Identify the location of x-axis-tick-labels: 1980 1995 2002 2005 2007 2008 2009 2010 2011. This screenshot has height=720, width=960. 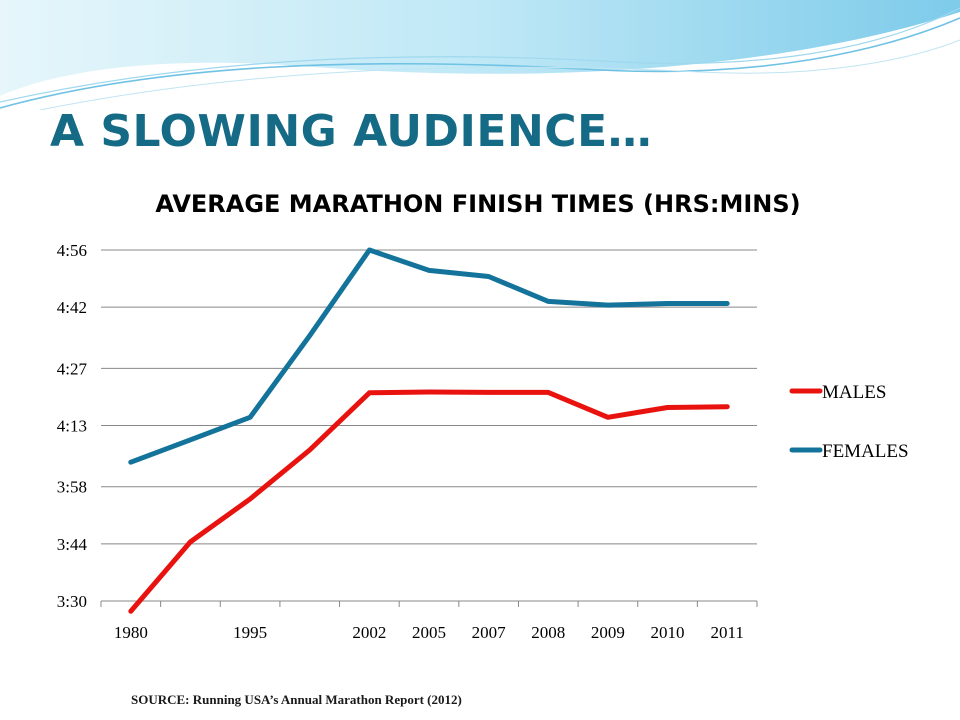
(429, 632).